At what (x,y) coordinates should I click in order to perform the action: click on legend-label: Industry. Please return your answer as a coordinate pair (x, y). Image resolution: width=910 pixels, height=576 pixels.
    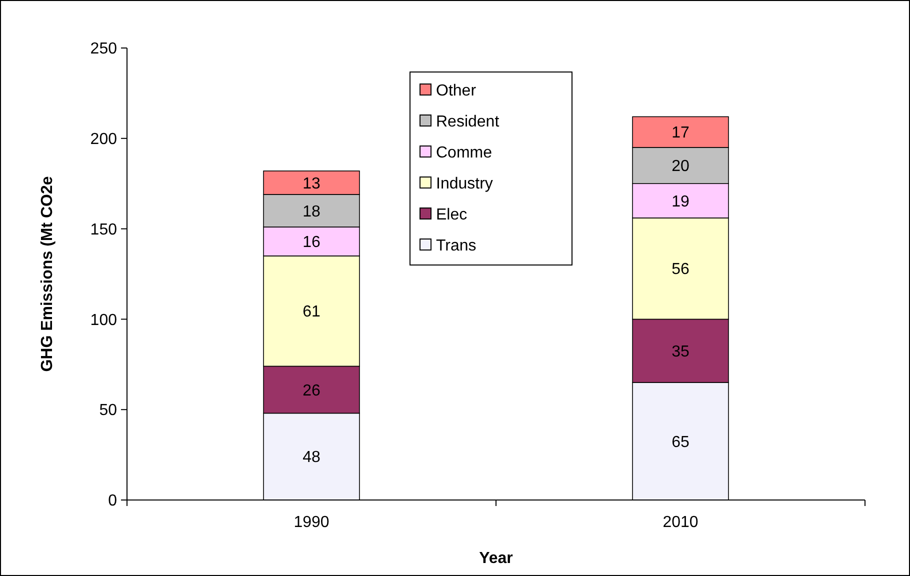
    Looking at the image, I should click on (464, 184).